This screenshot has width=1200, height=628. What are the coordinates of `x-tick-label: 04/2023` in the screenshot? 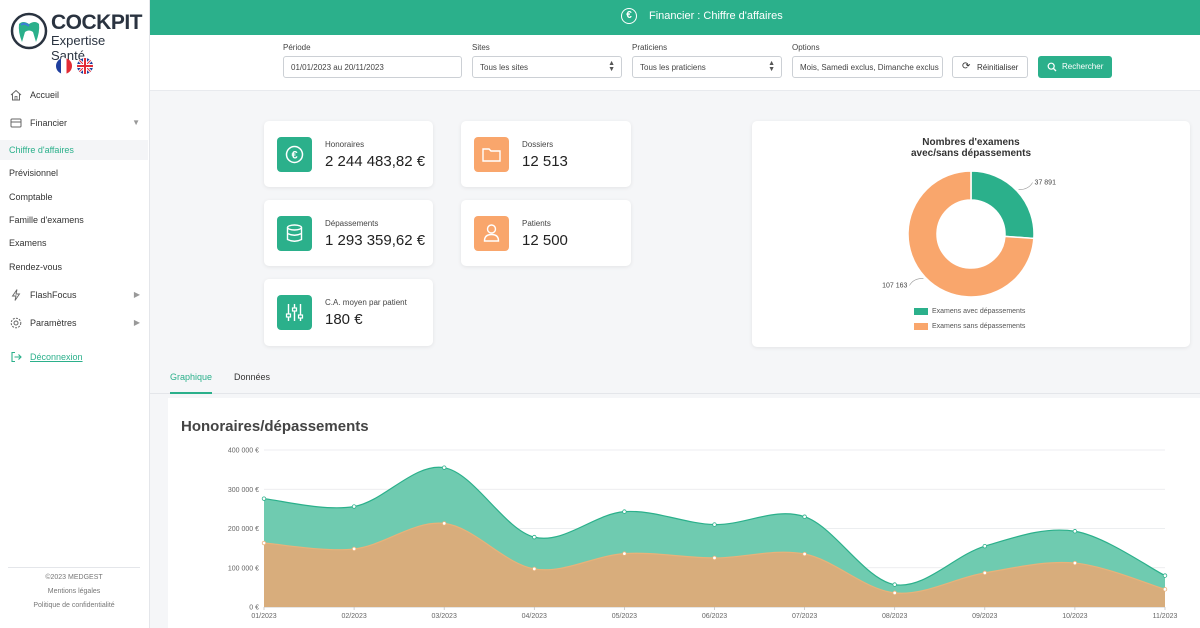 It's located at (534, 616).